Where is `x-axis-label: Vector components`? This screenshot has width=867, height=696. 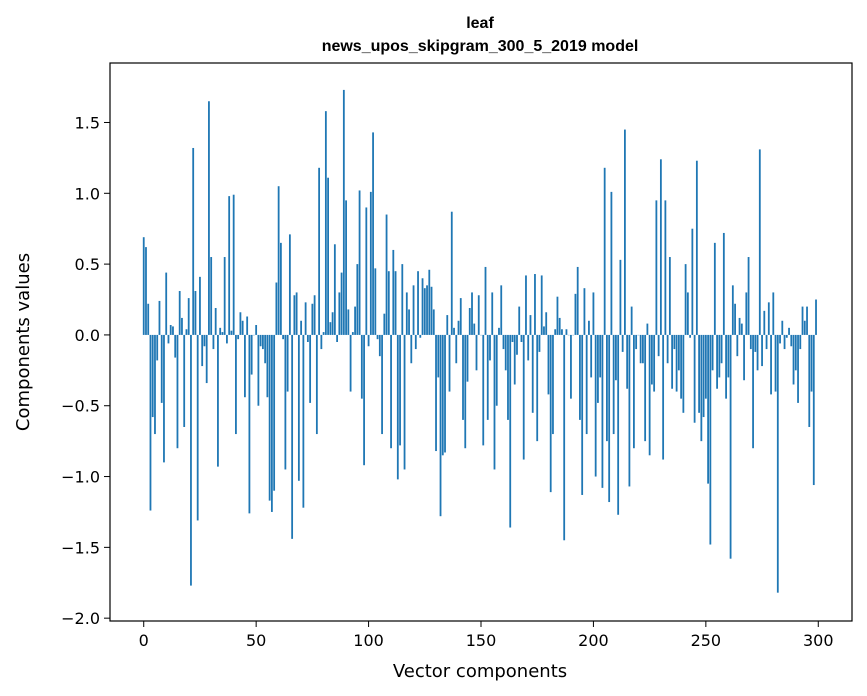 x-axis-label: Vector components is located at coordinates (480, 671).